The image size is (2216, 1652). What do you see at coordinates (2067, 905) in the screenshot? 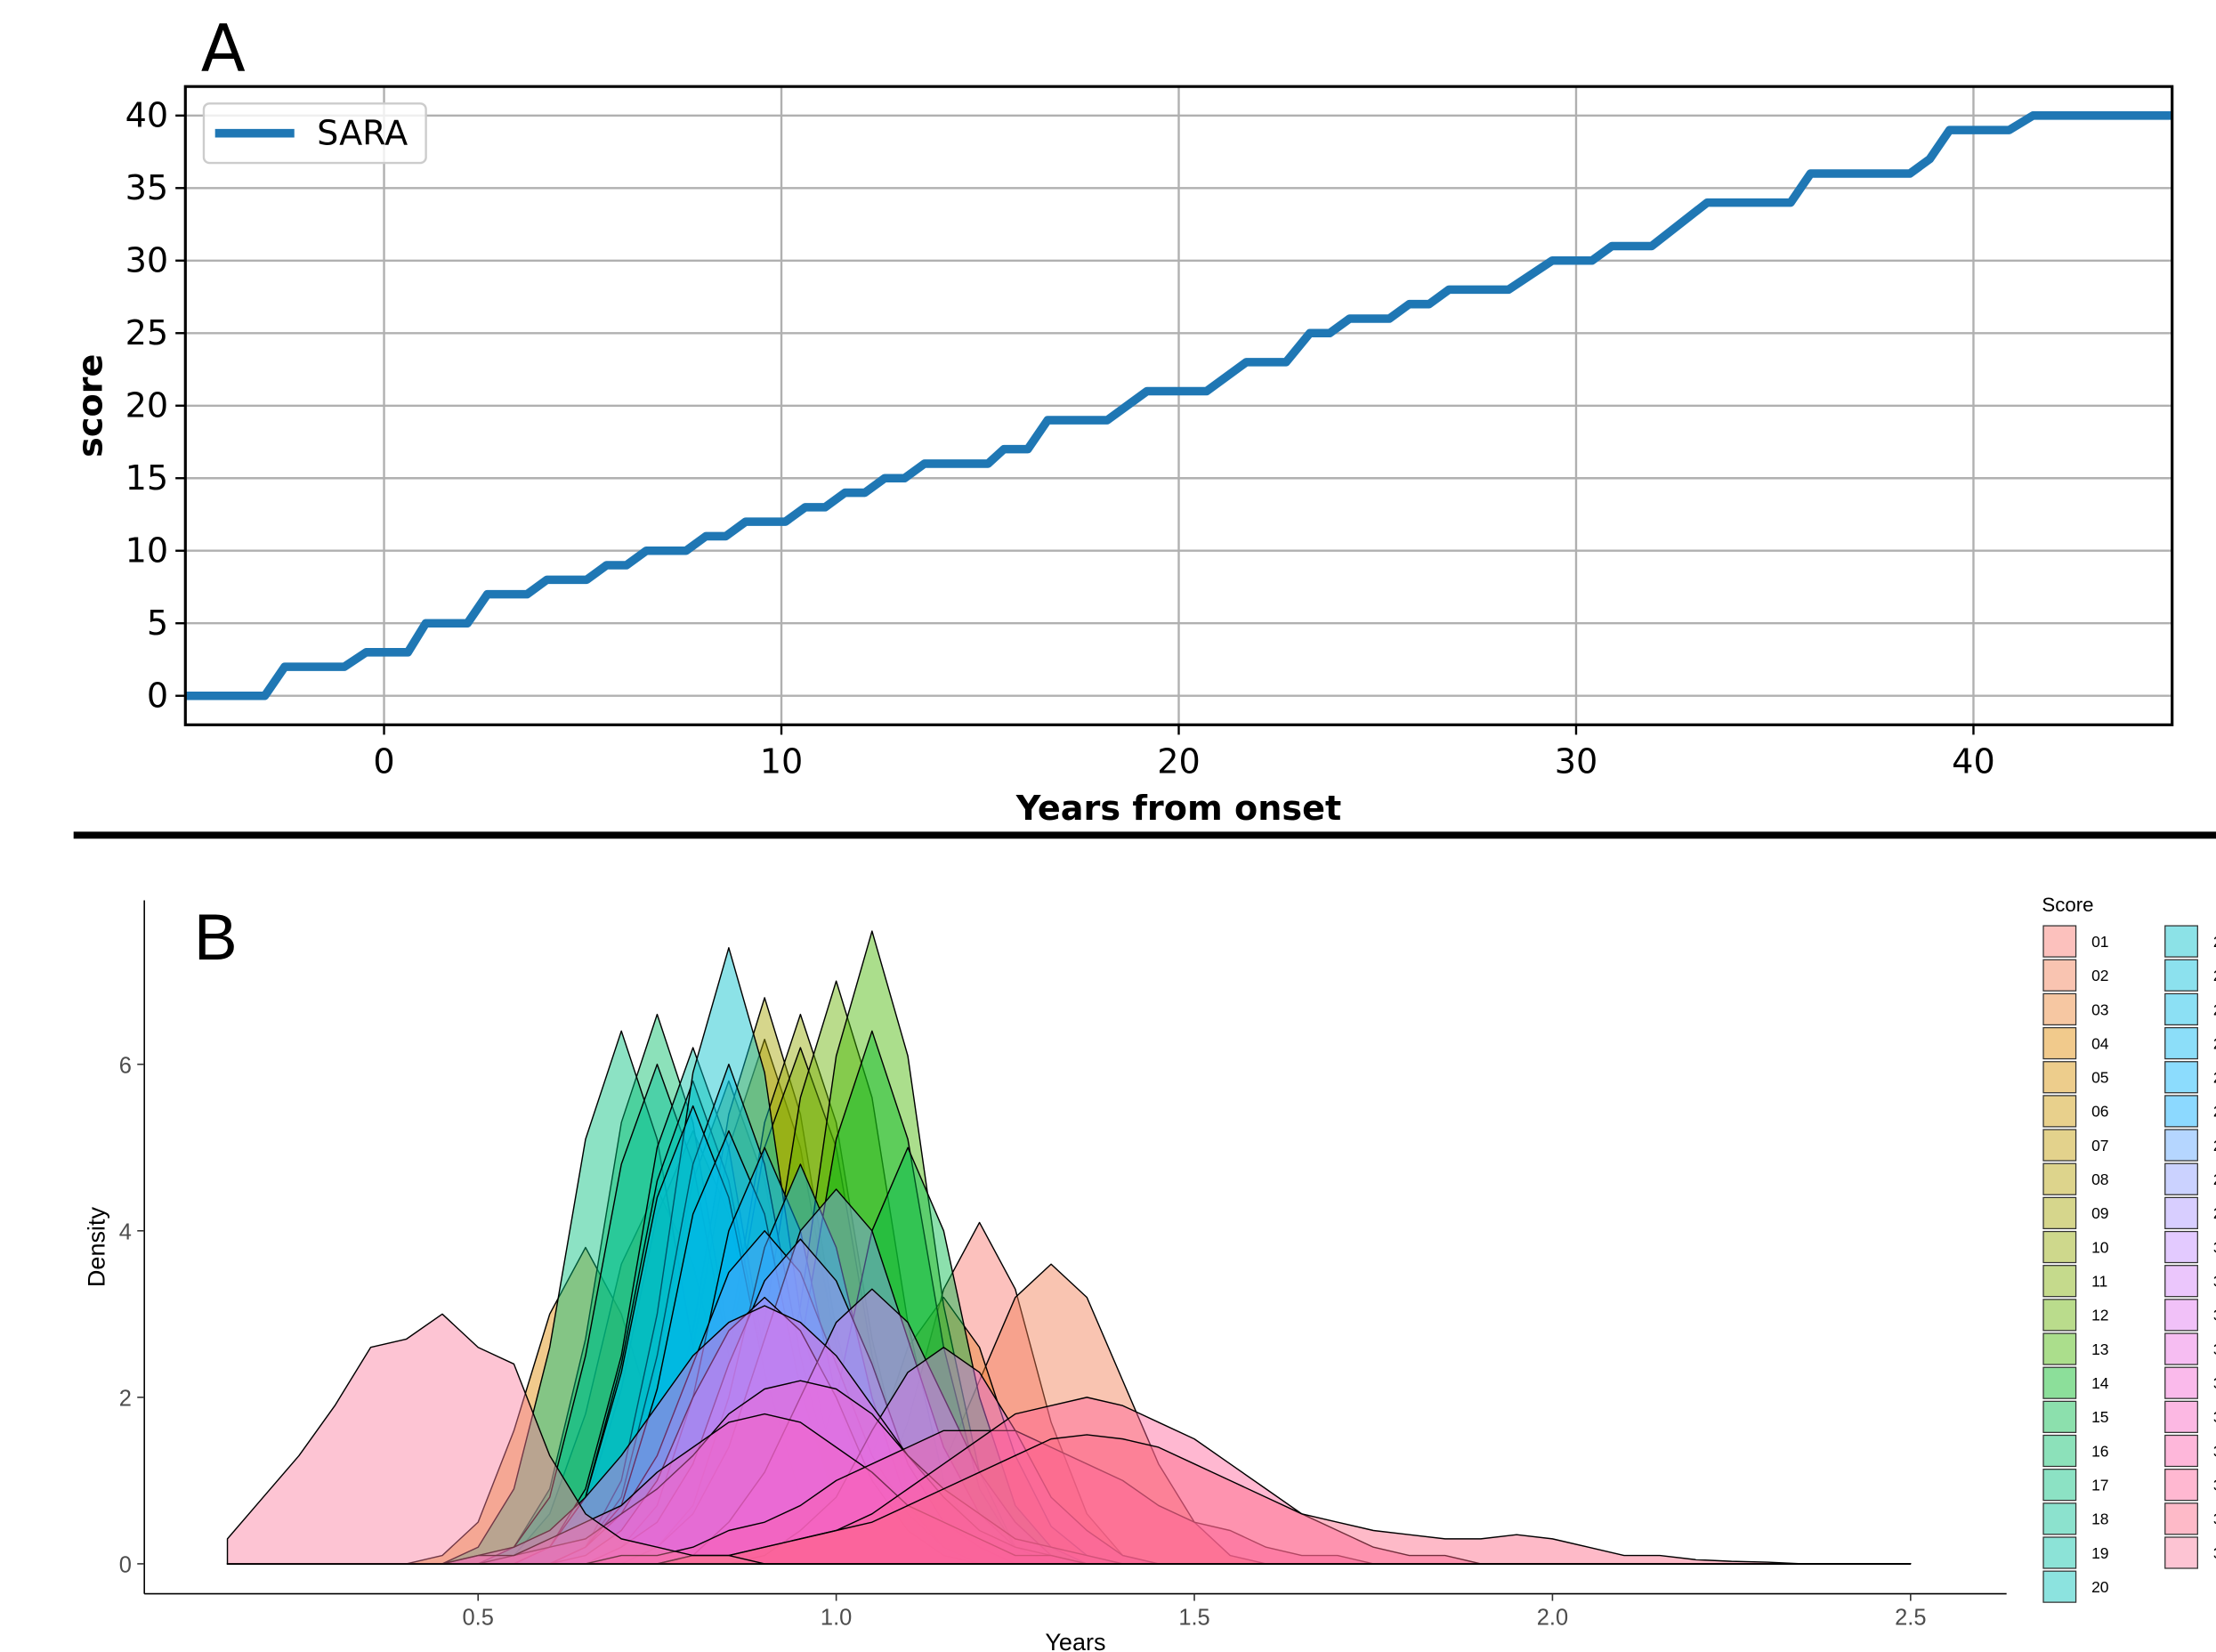
I see `legend-title: Score` at bounding box center [2067, 905].